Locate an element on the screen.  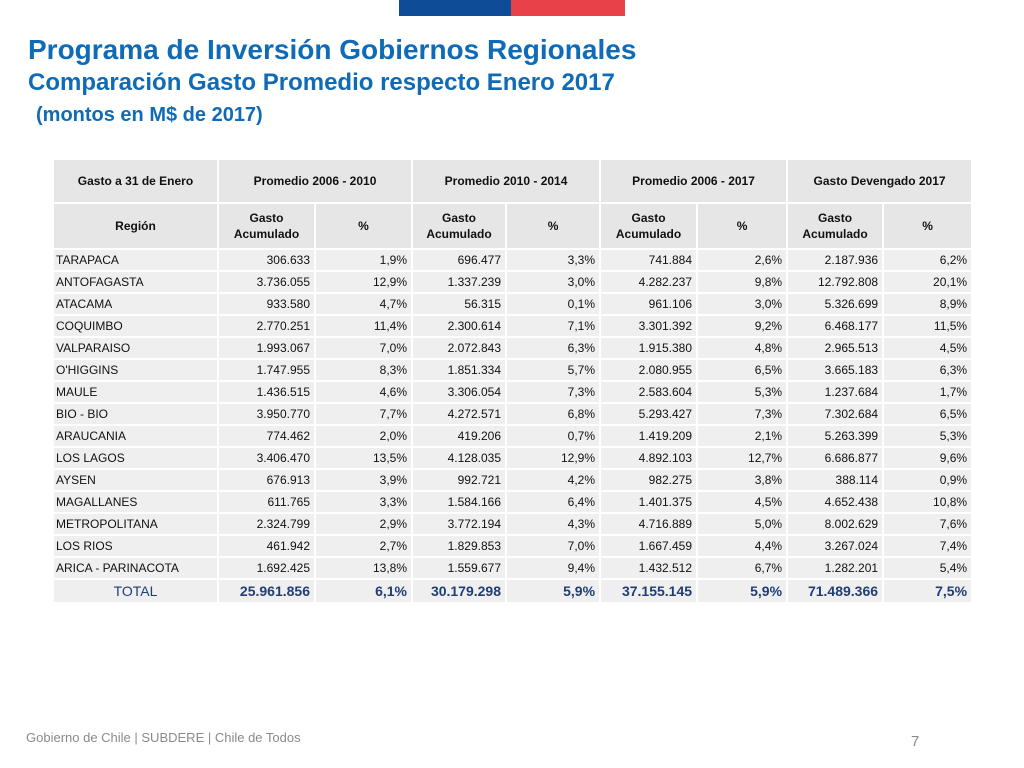
header-promedio-2010-2014: Promedio 2010 - 2014 is located at coordinates (506, 181).